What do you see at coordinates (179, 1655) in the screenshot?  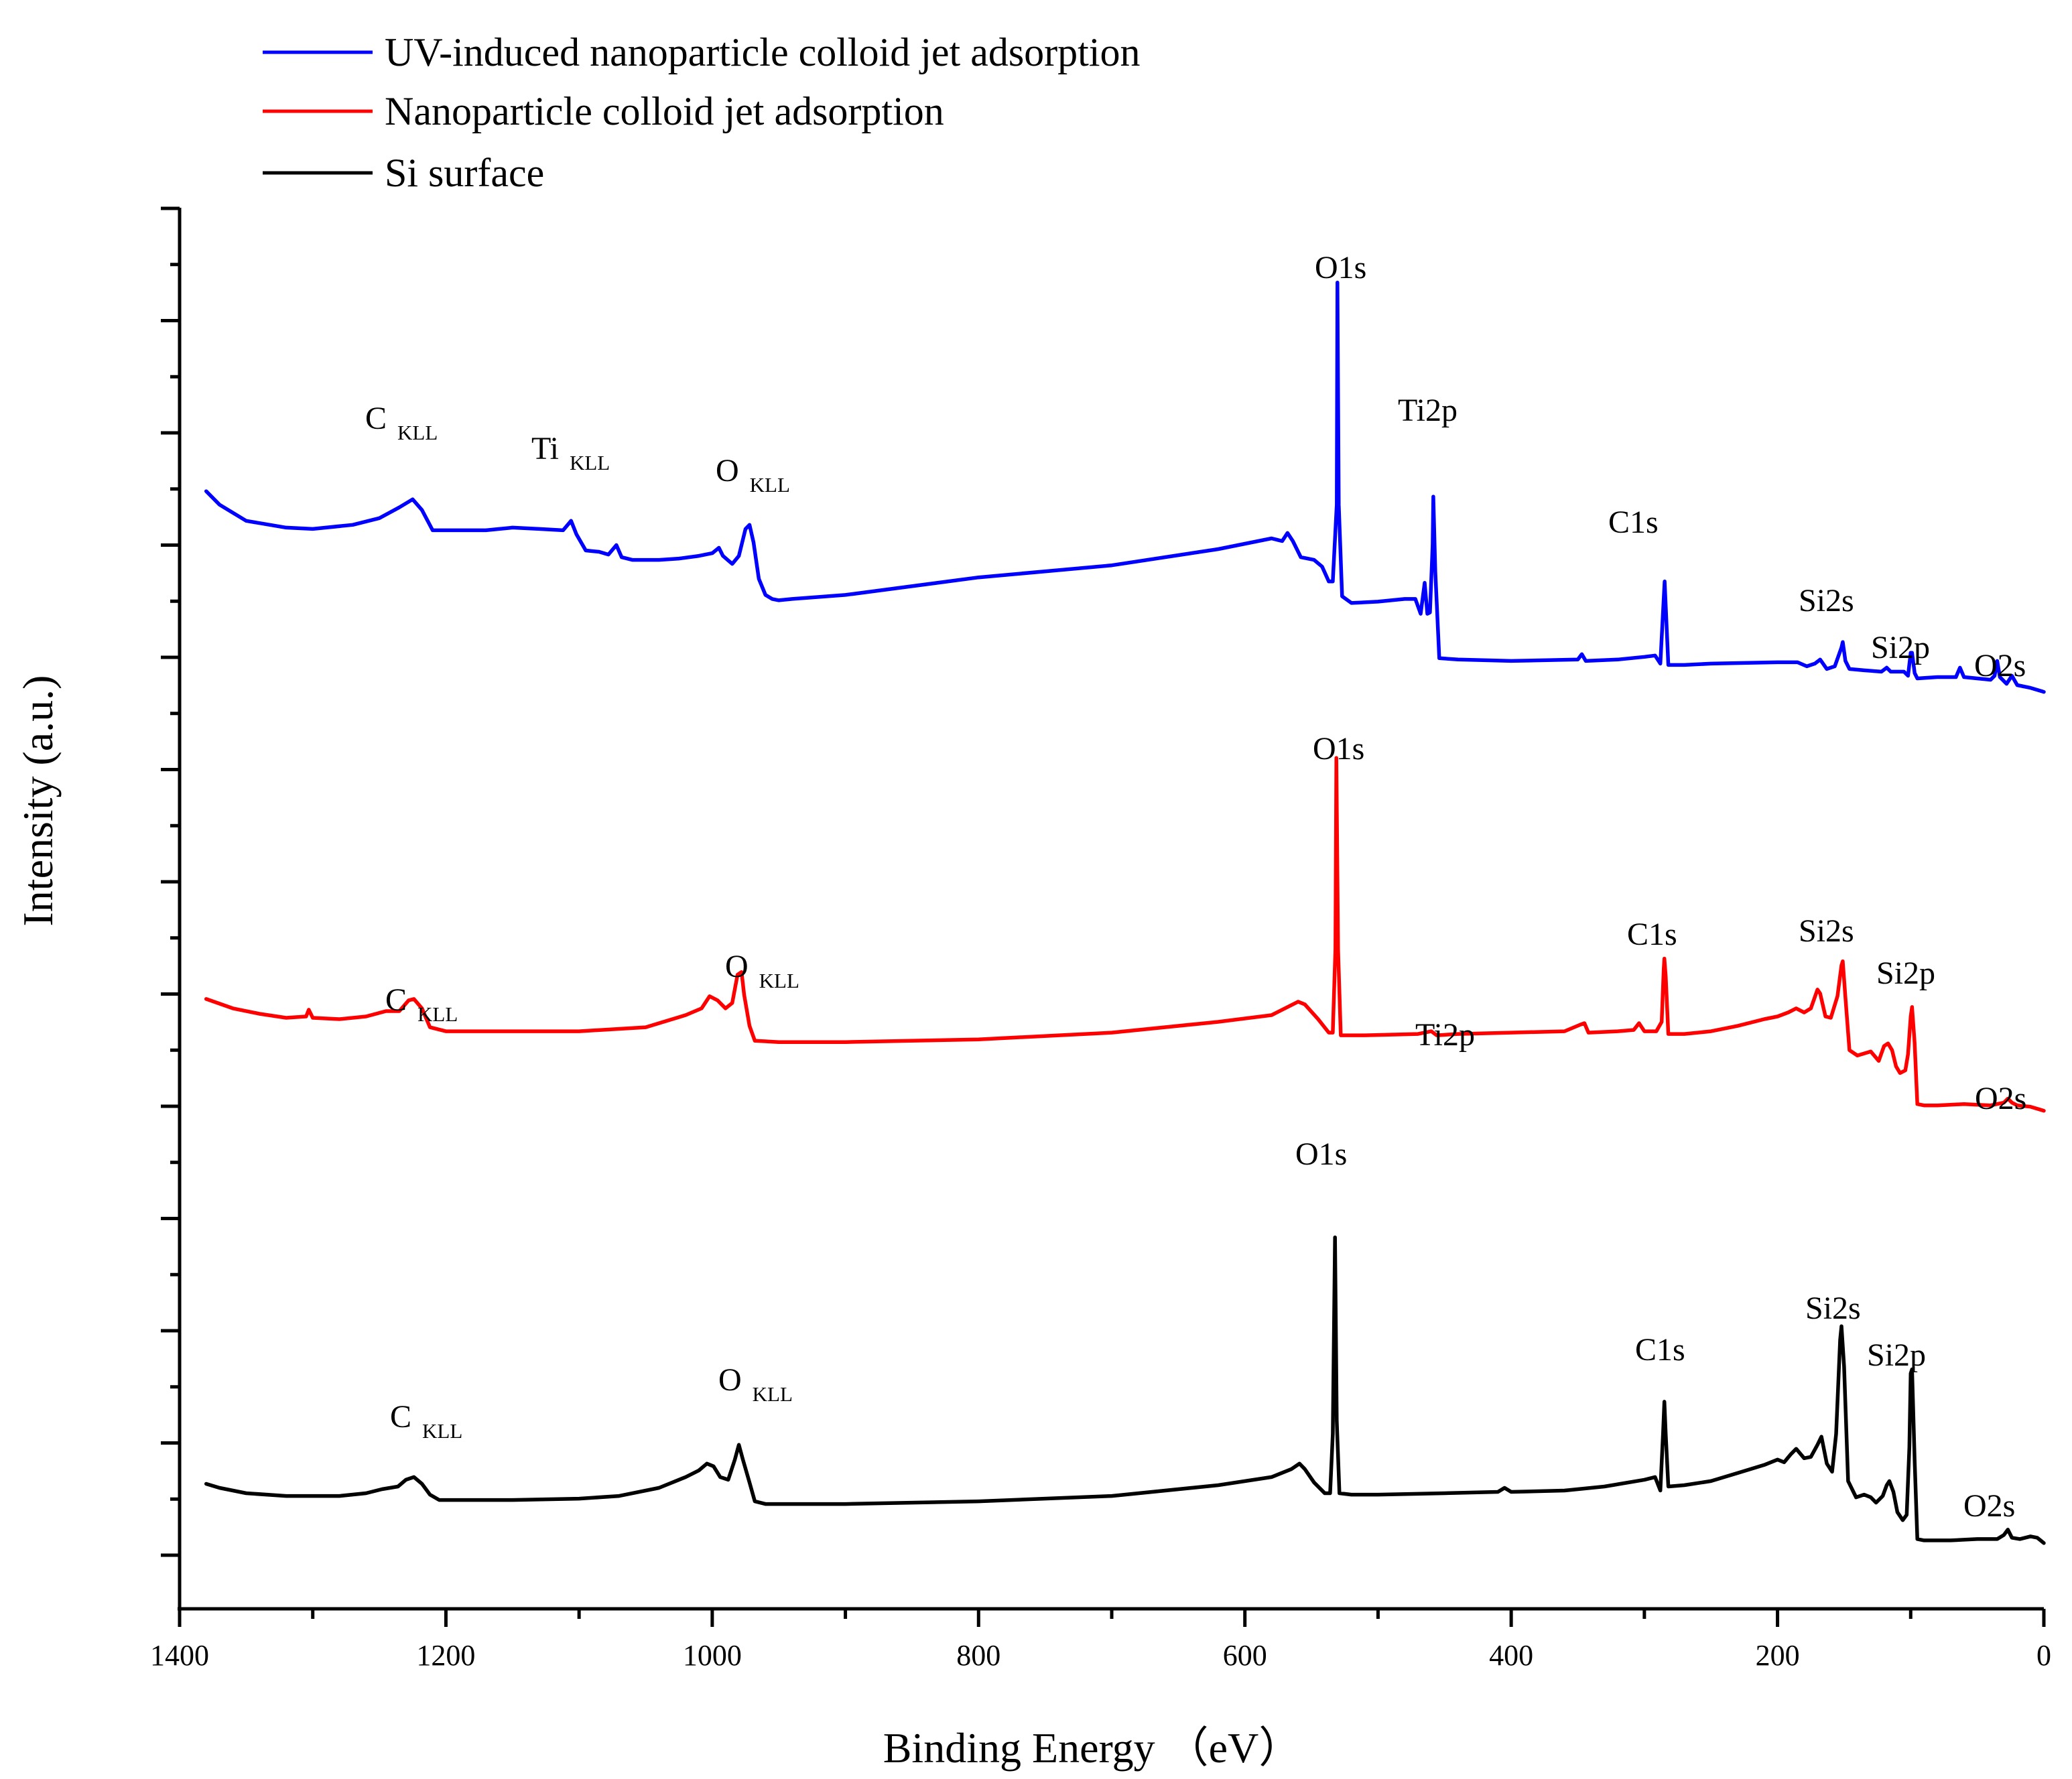 I see `x-tick-label: 1400` at bounding box center [179, 1655].